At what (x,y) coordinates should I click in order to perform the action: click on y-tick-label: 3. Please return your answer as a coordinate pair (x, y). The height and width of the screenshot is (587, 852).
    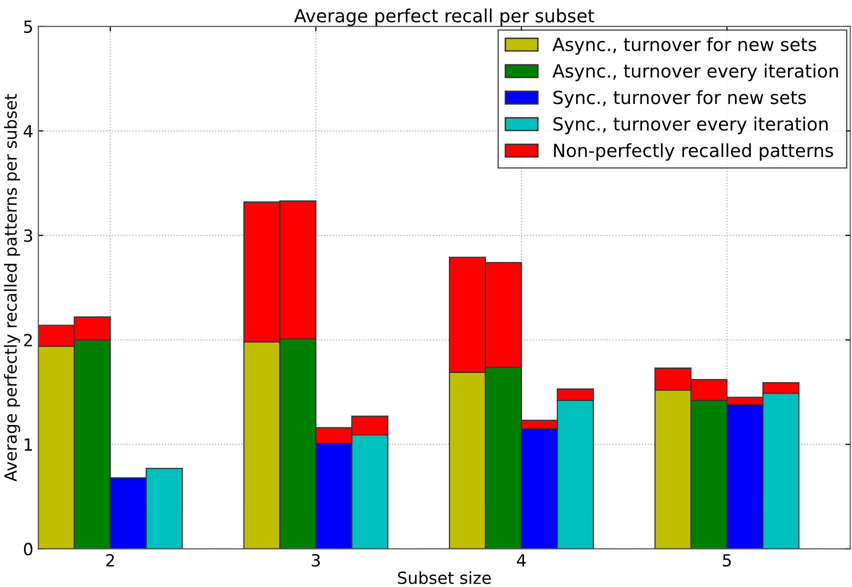
    Looking at the image, I should click on (28, 235).